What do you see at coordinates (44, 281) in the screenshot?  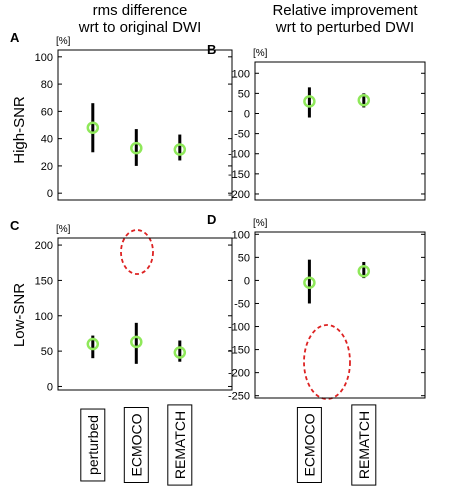 I see `y-tick-label: 150` at bounding box center [44, 281].